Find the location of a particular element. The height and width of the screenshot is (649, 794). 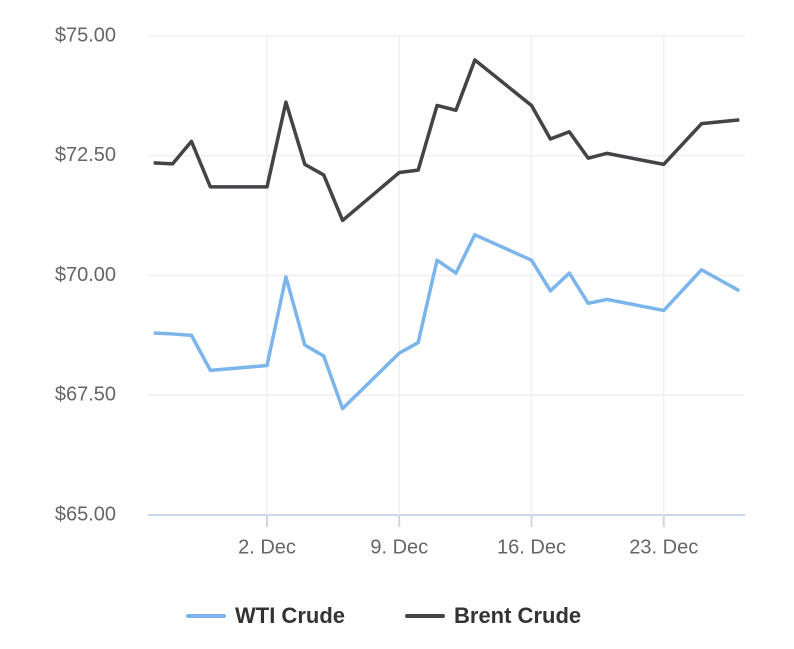

legend-label: Brent Crude is located at coordinates (517, 615).